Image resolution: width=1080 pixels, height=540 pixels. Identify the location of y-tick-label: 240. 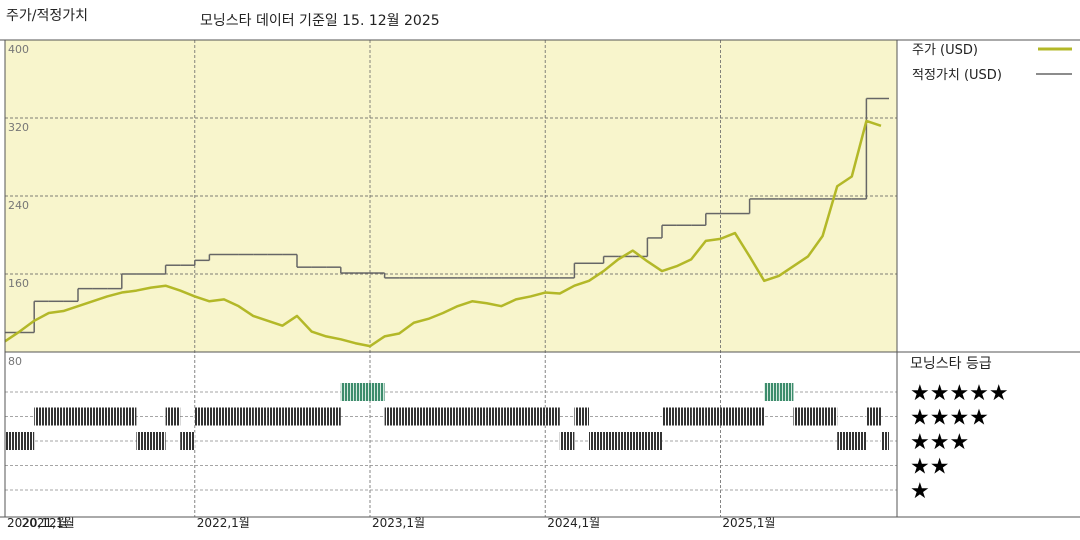
(18, 205).